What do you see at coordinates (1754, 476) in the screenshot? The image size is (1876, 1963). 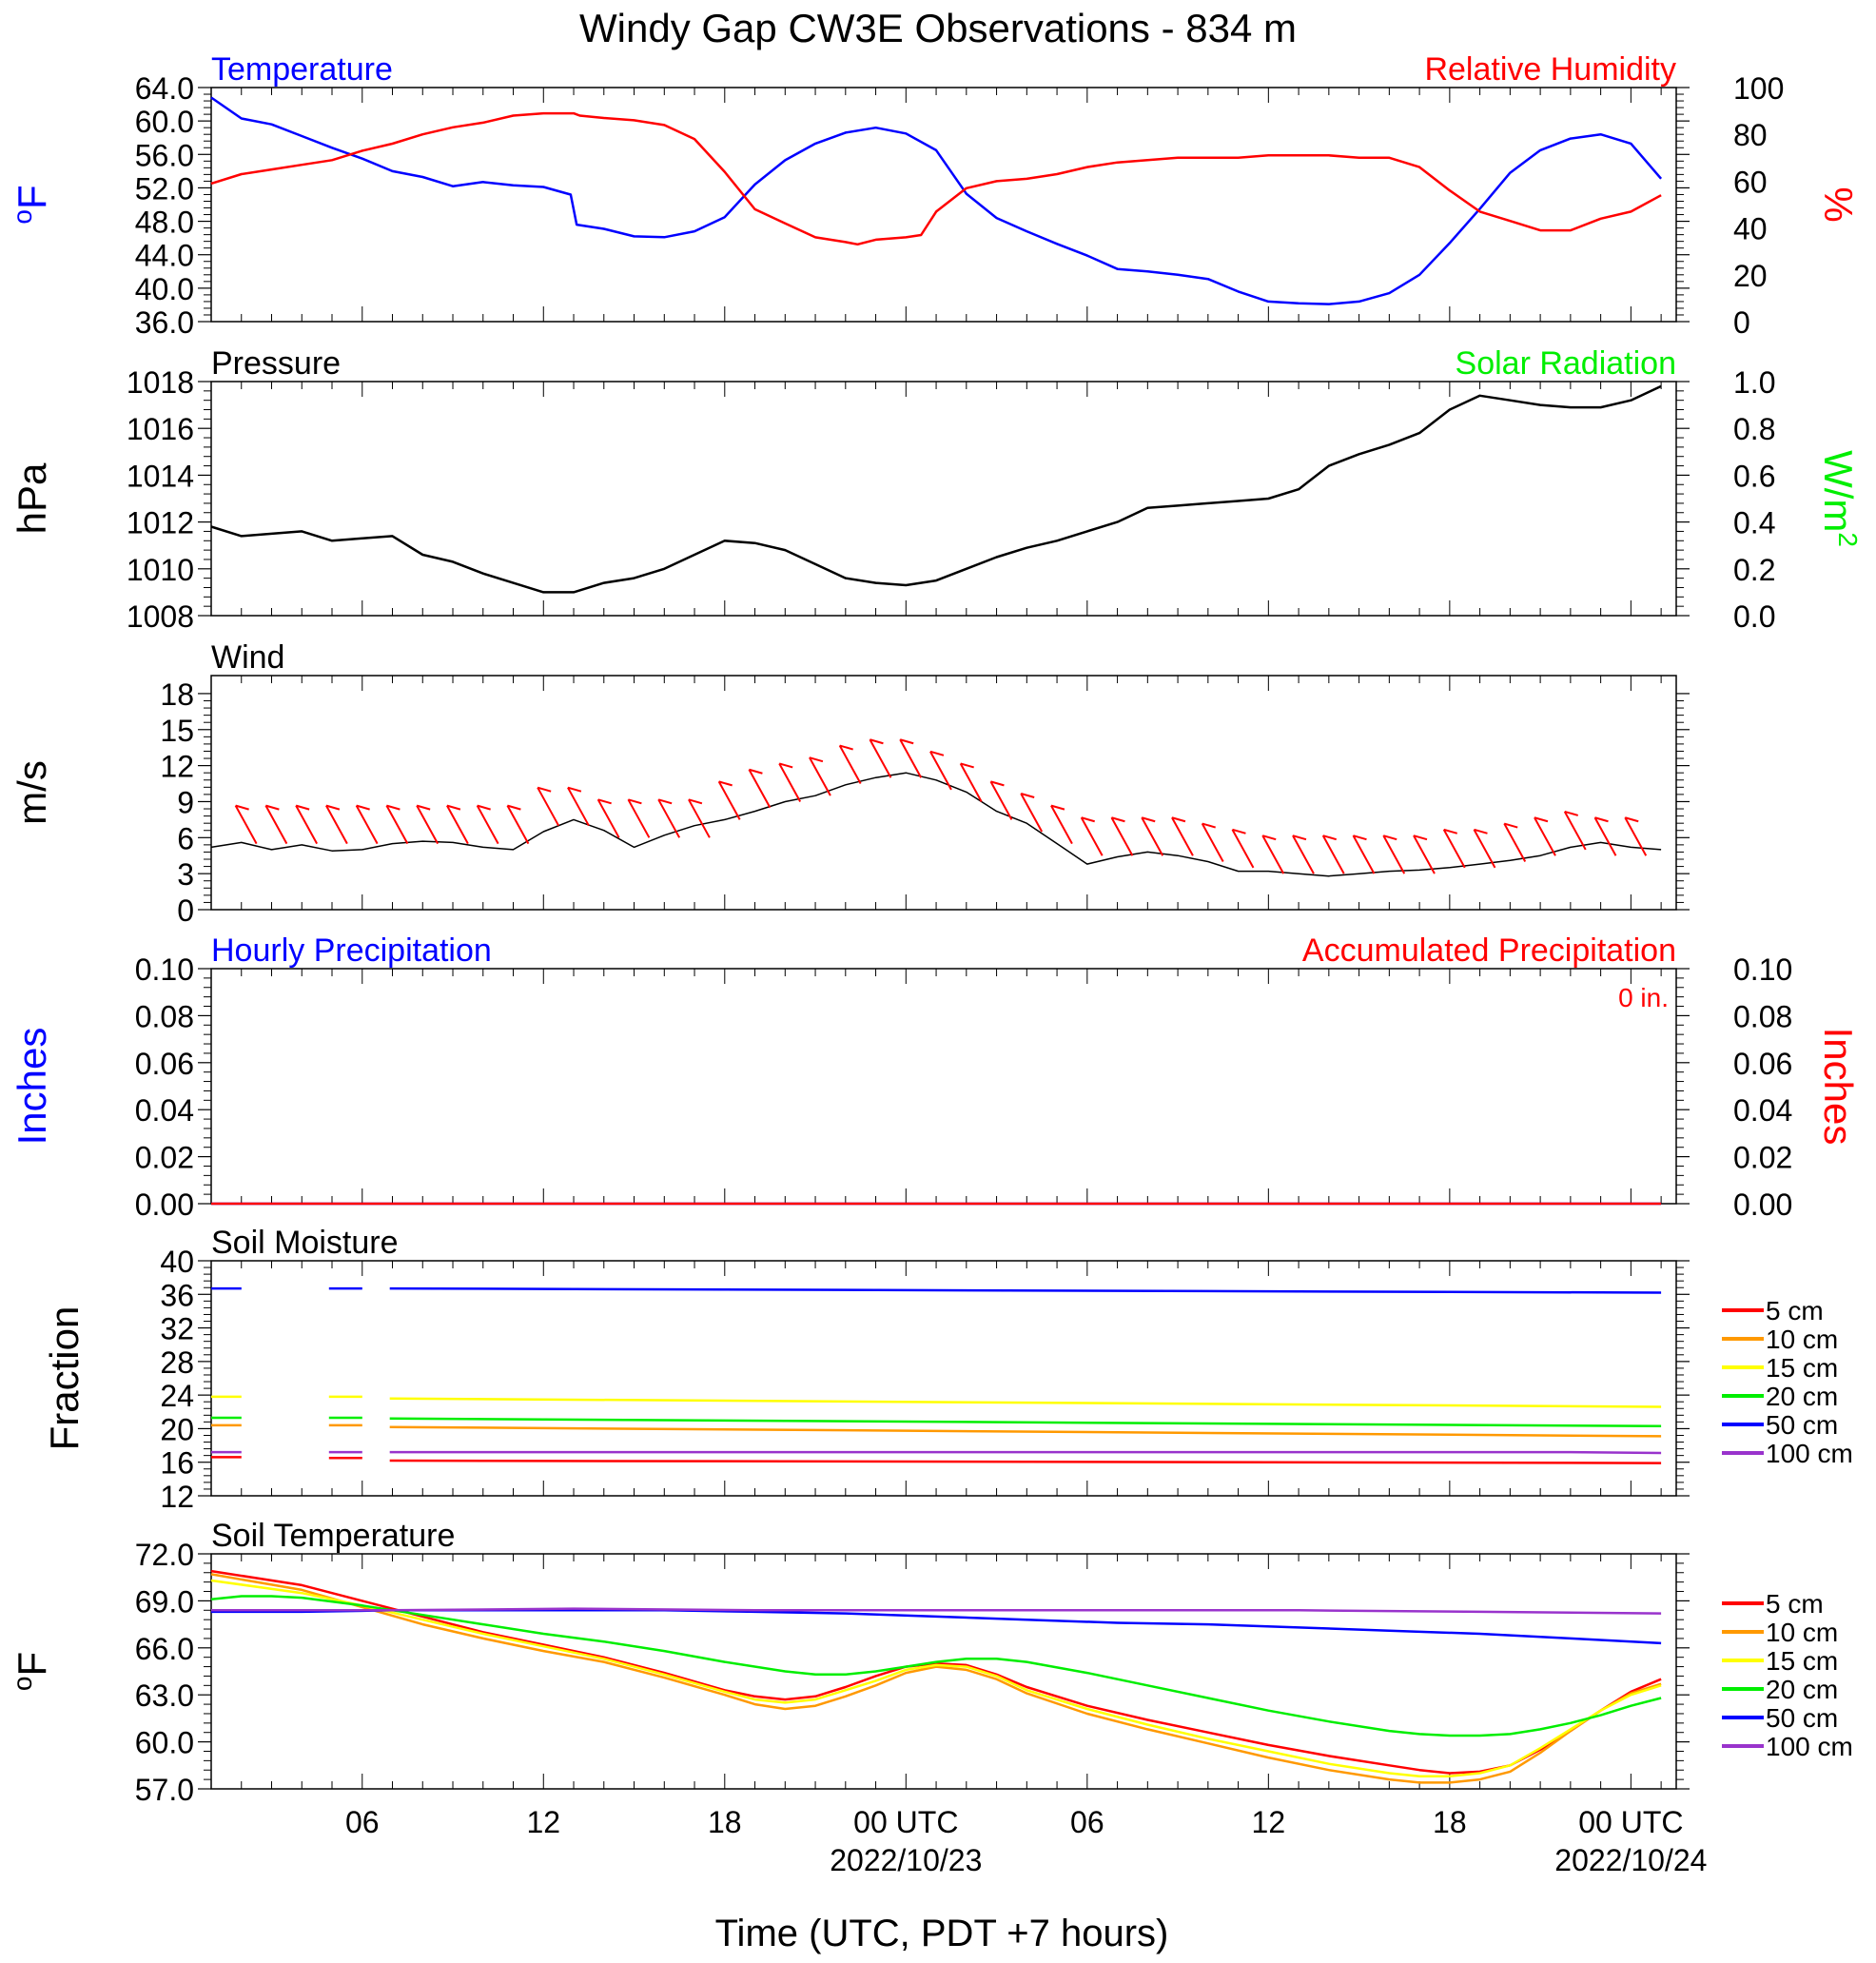 I see `y-tick-label-right: 0.6` at bounding box center [1754, 476].